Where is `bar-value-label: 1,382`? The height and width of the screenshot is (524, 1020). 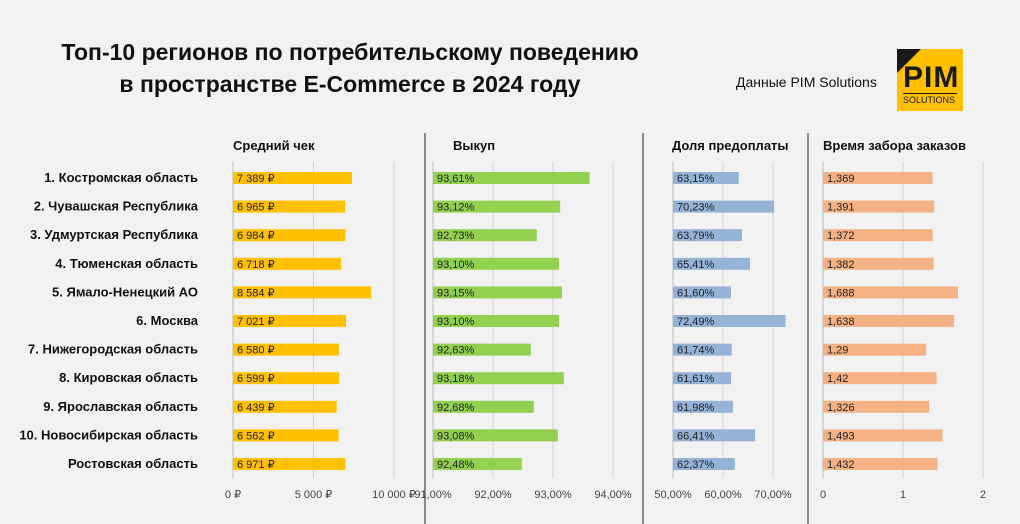
bar-value-label: 1,382 is located at coordinates (841, 265).